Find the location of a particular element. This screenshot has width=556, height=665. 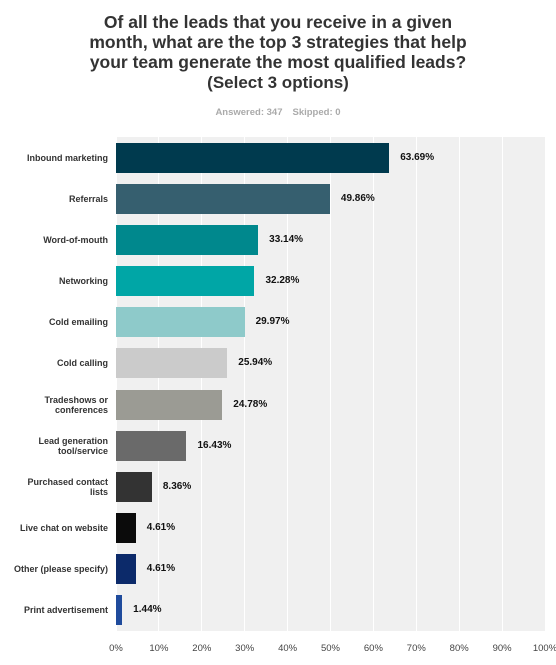

category-label: Purchased contact lists is located at coordinates (67, 486).